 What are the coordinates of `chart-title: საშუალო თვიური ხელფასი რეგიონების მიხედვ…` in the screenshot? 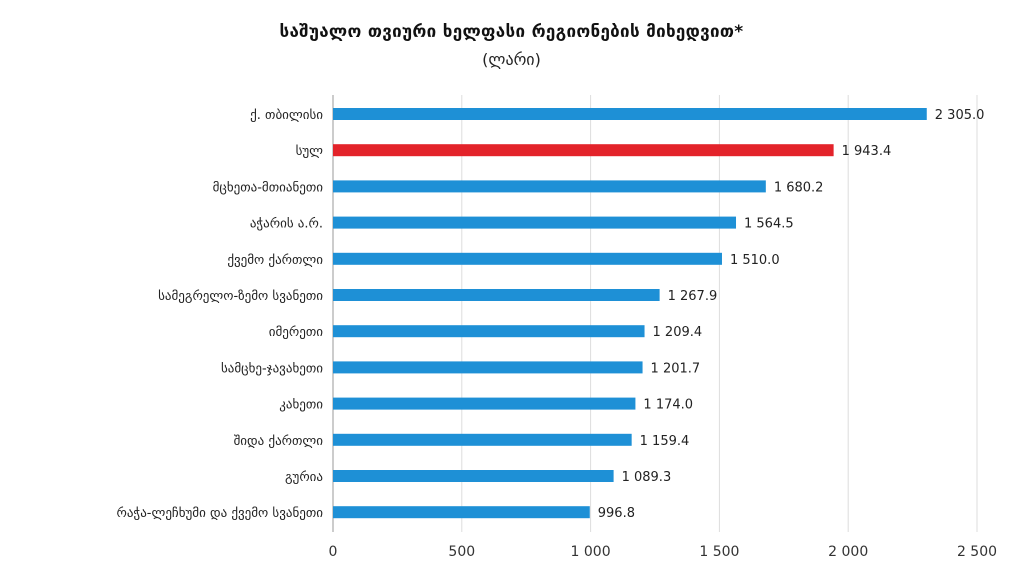 It's located at (511, 32).